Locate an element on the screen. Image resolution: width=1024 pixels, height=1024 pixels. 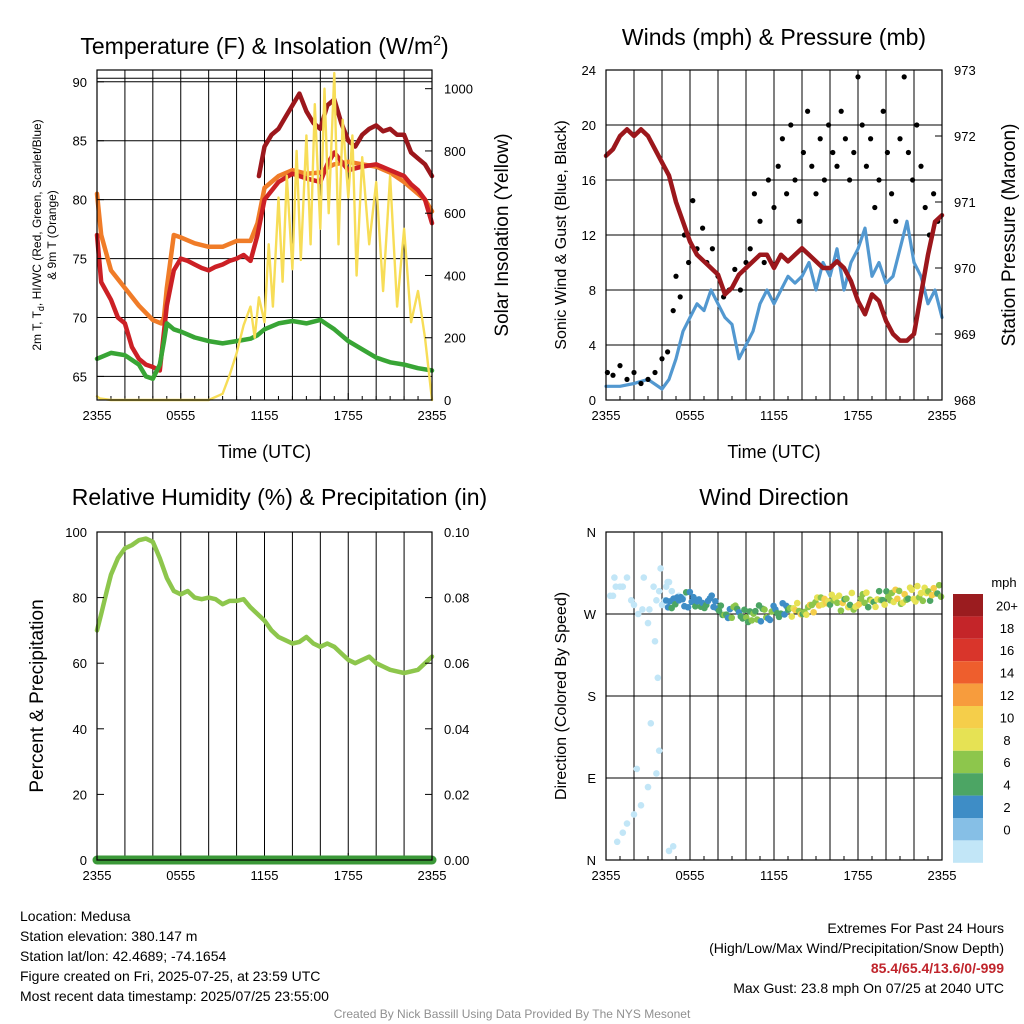
direction-ylabel: Direction (Colored By Speed) is located at coordinates (561, 696).